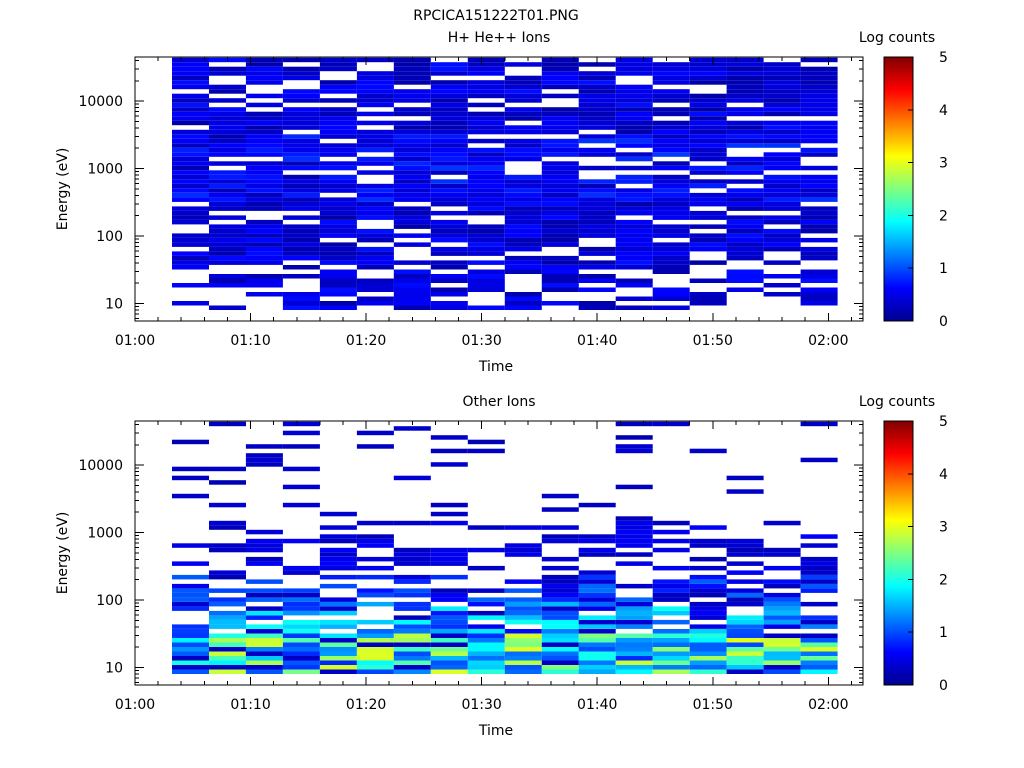  I want to click on colorbar-tick-label: 2, so click(943, 580).